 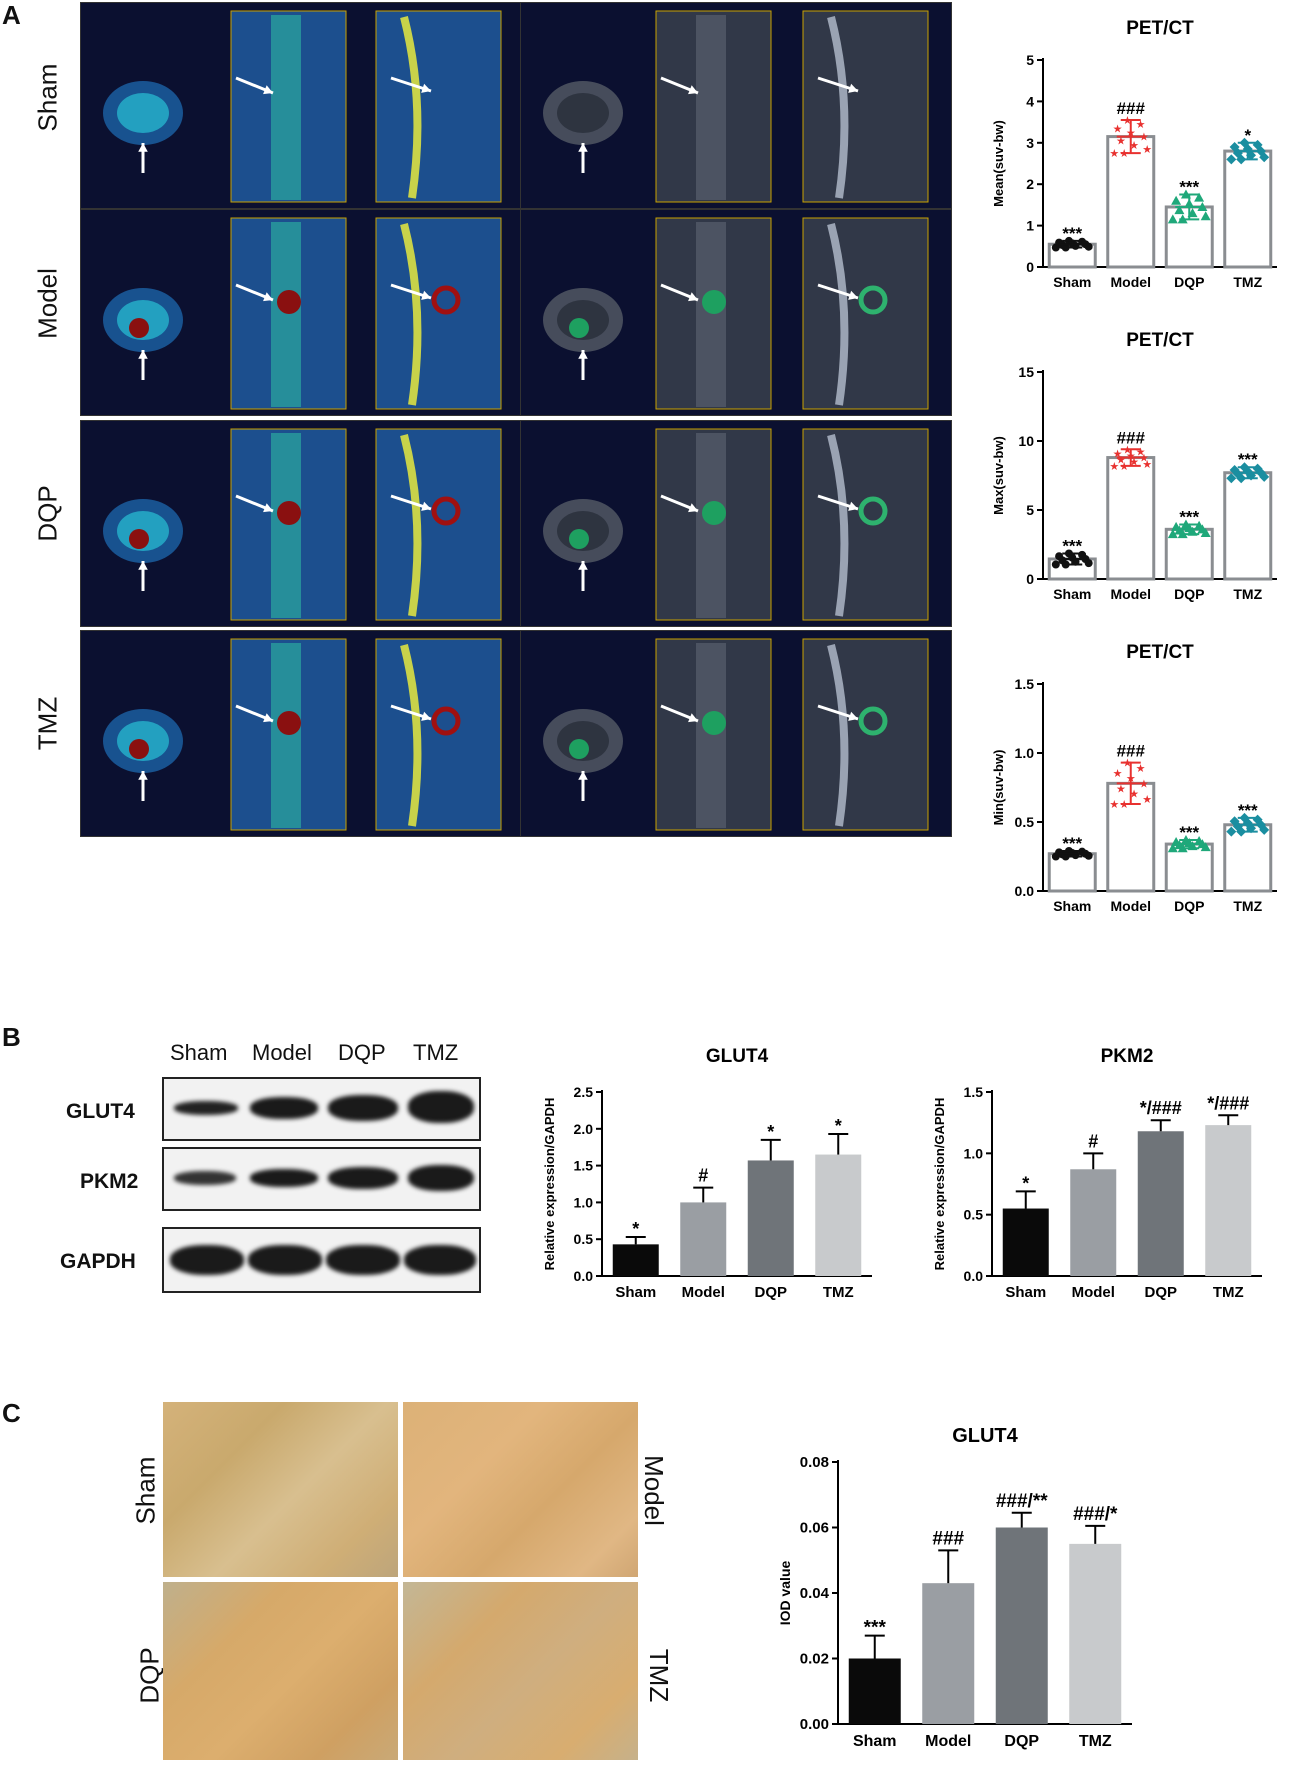 I want to click on ihc-label-tmz: TMZ, so click(x=659, y=1675).